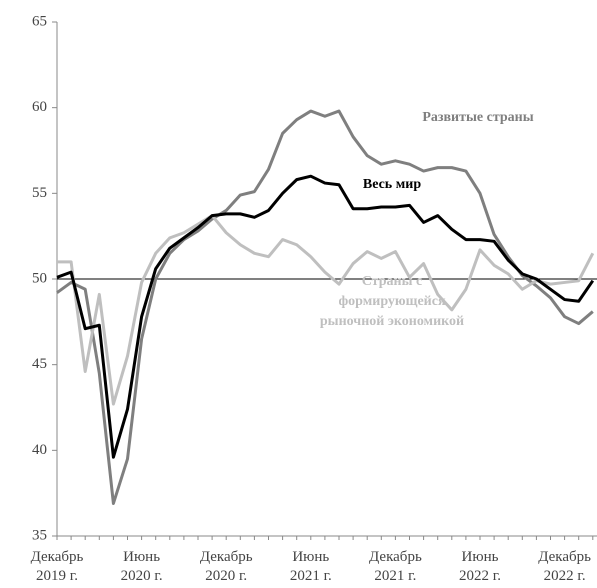 Image resolution: width=597 pixels, height=588 pixels. What do you see at coordinates (142, 566) in the screenshot?
I see `x-tick-label: Июнь 2020 г.` at bounding box center [142, 566].